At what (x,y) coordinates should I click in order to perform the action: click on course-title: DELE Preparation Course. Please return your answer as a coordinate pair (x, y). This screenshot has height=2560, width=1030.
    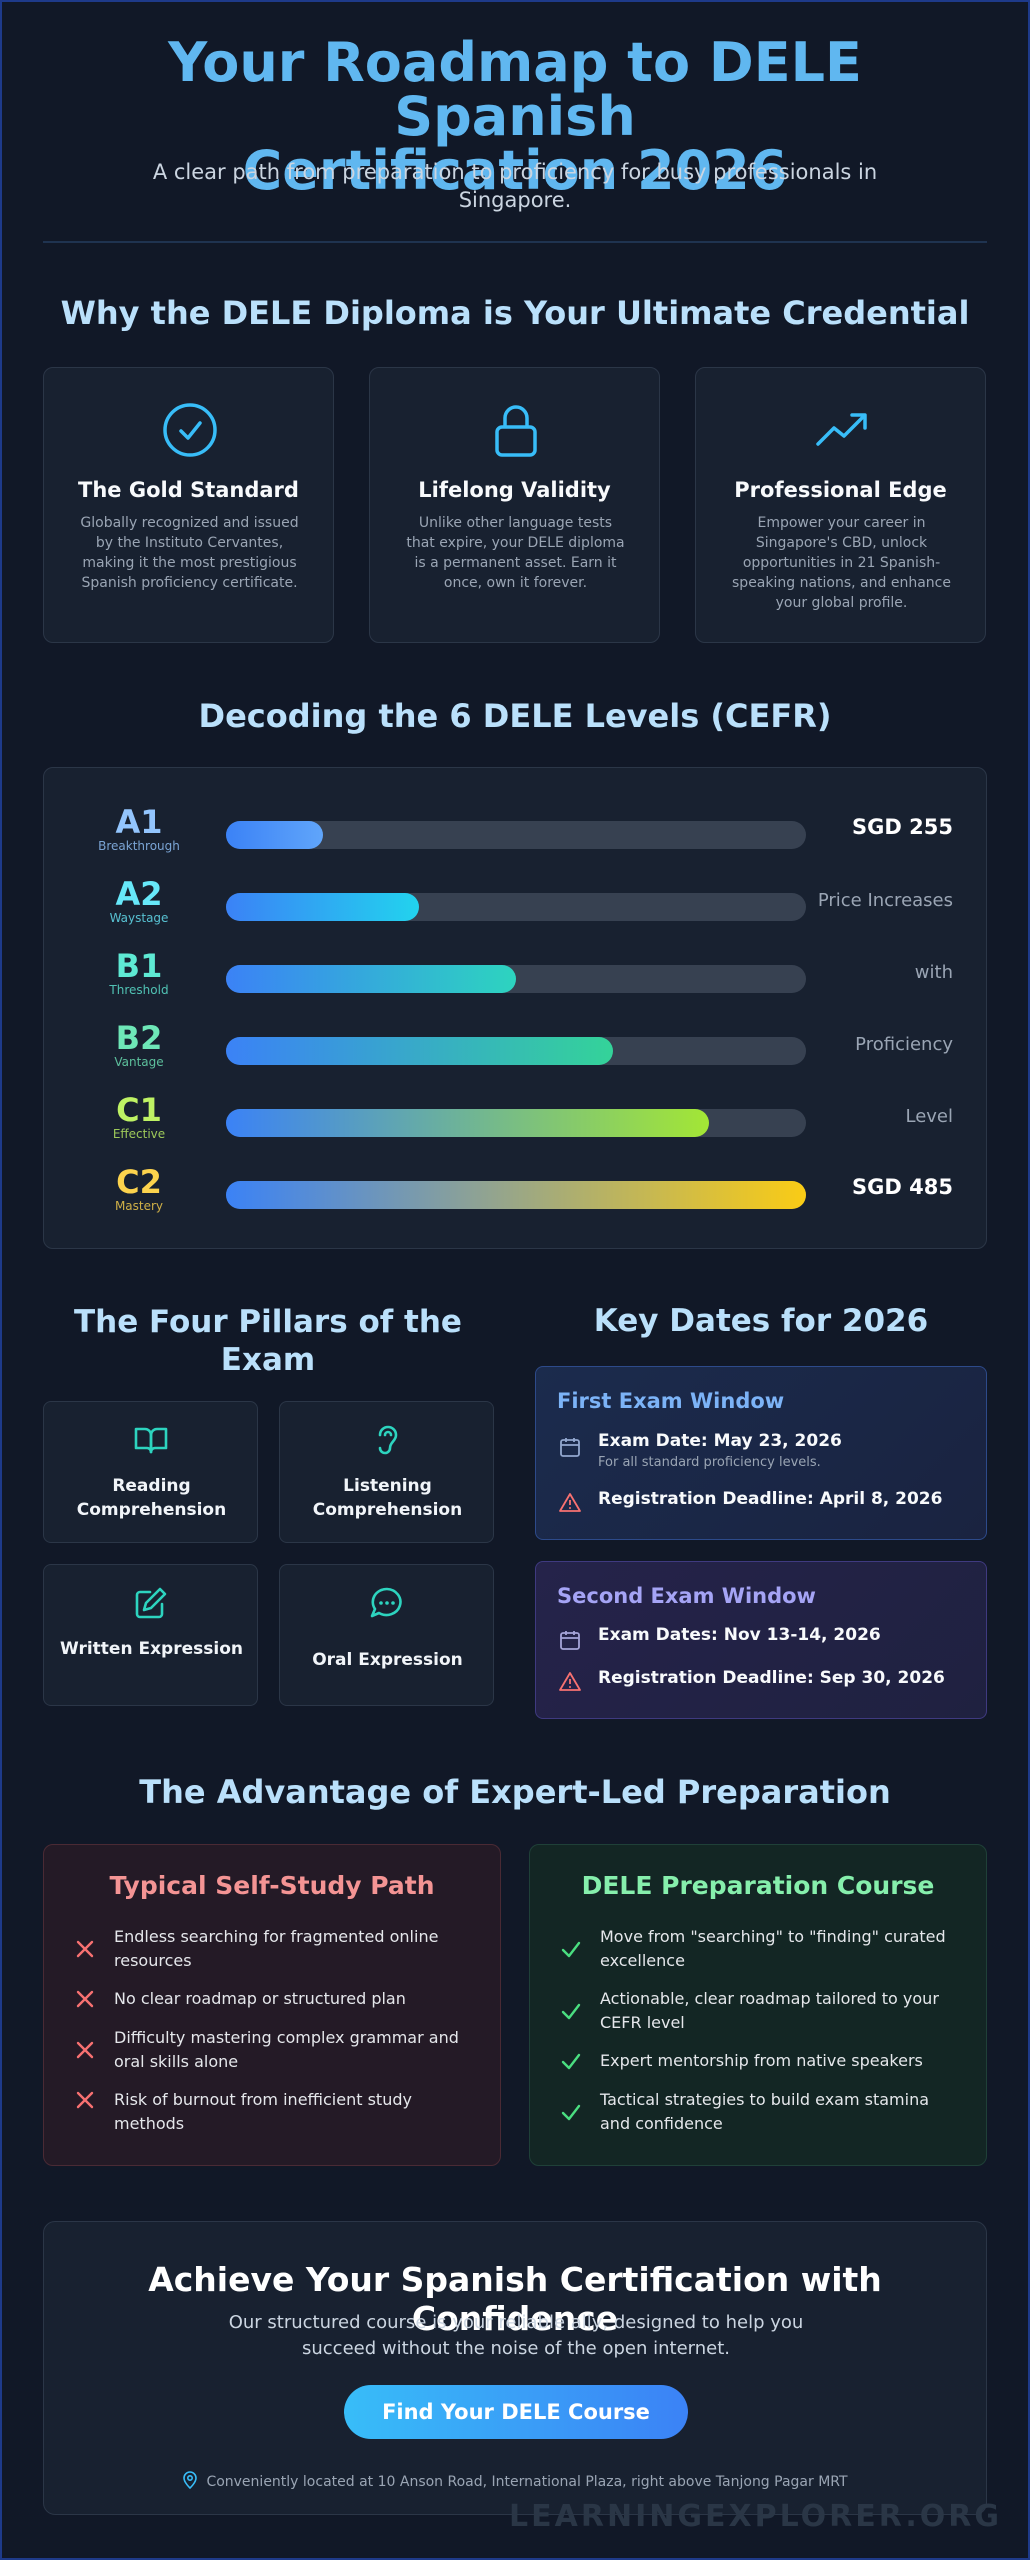
    Looking at the image, I should click on (758, 1885).